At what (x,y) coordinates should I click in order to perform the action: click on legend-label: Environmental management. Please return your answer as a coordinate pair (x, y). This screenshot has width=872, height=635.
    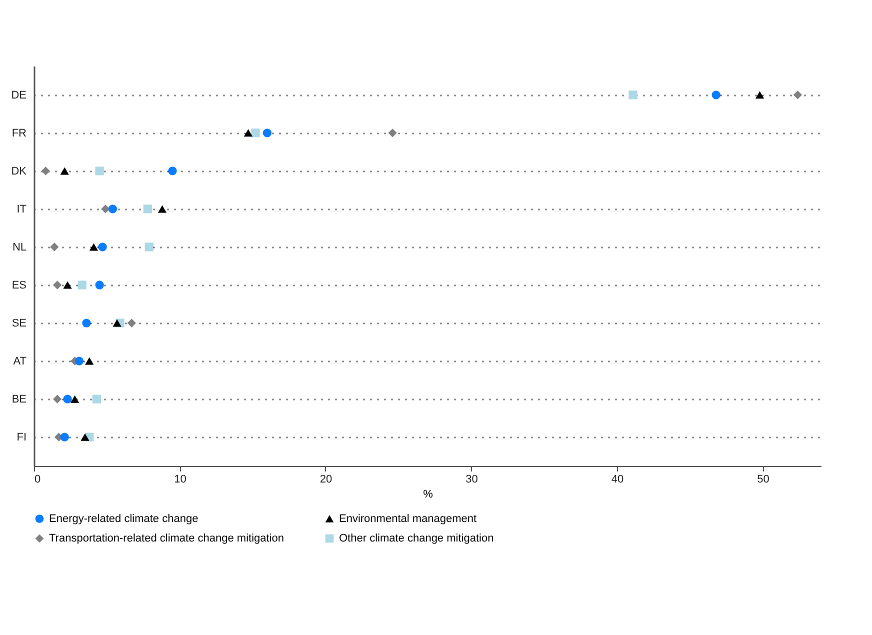
    Looking at the image, I should click on (408, 518).